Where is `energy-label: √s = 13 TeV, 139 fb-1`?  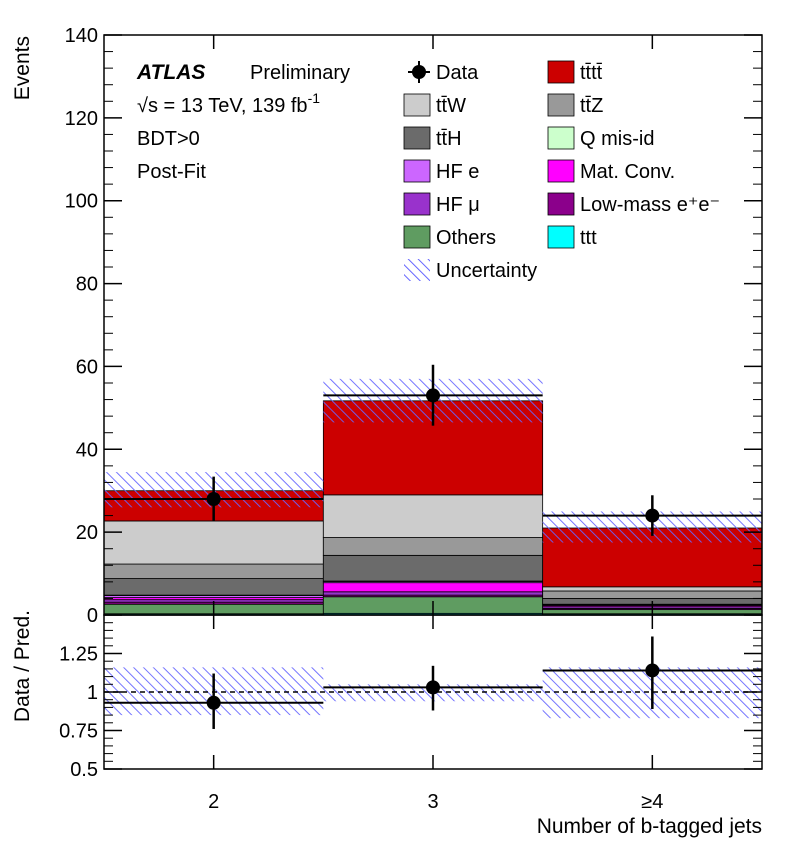 energy-label: √s = 13 TeV, 139 fb-1 is located at coordinates (228, 103).